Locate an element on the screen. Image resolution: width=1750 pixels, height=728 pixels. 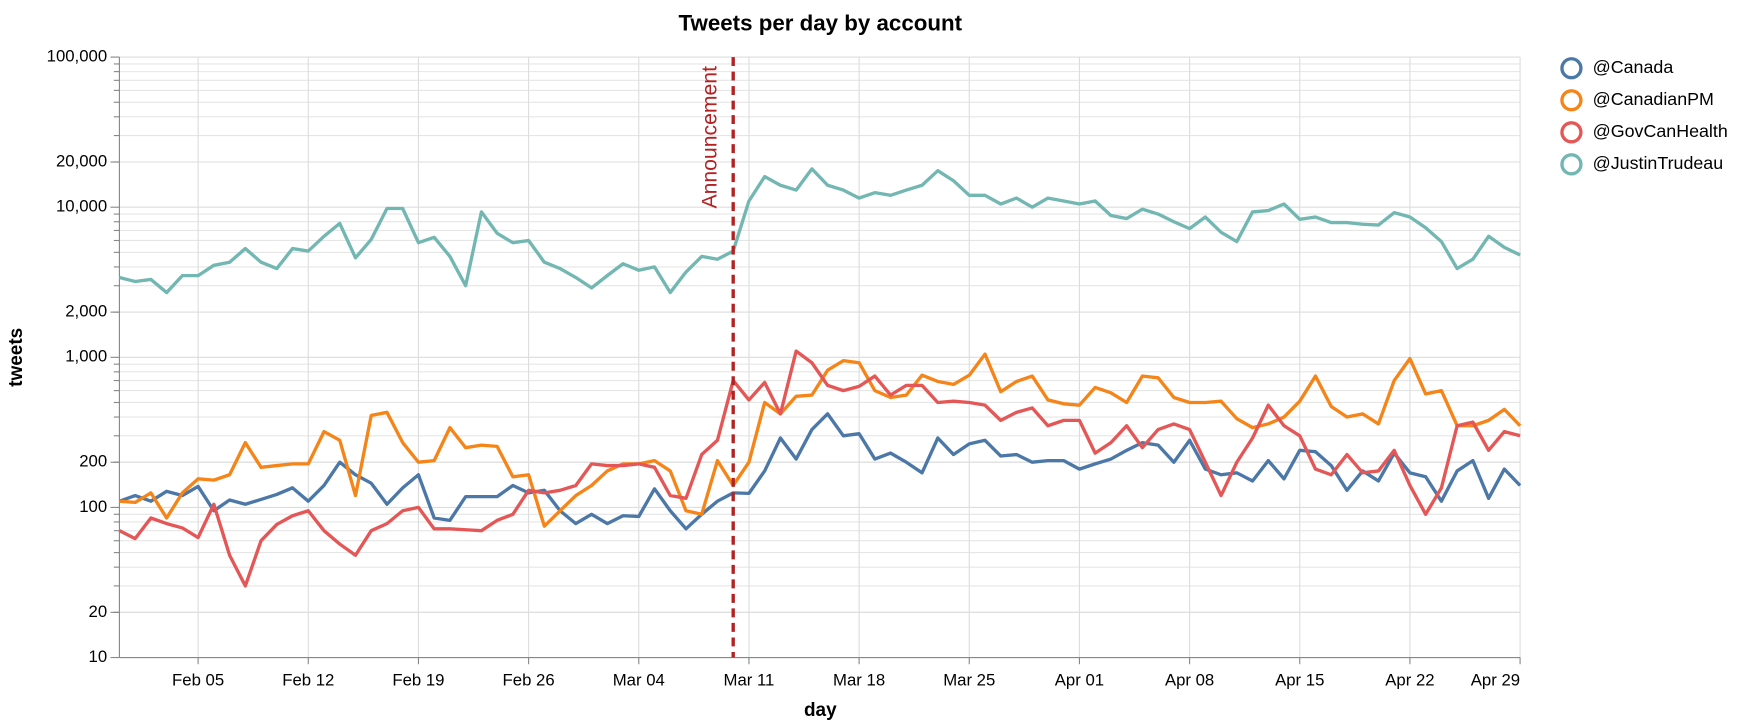
y-axis-label: tweets is located at coordinates (16, 357).